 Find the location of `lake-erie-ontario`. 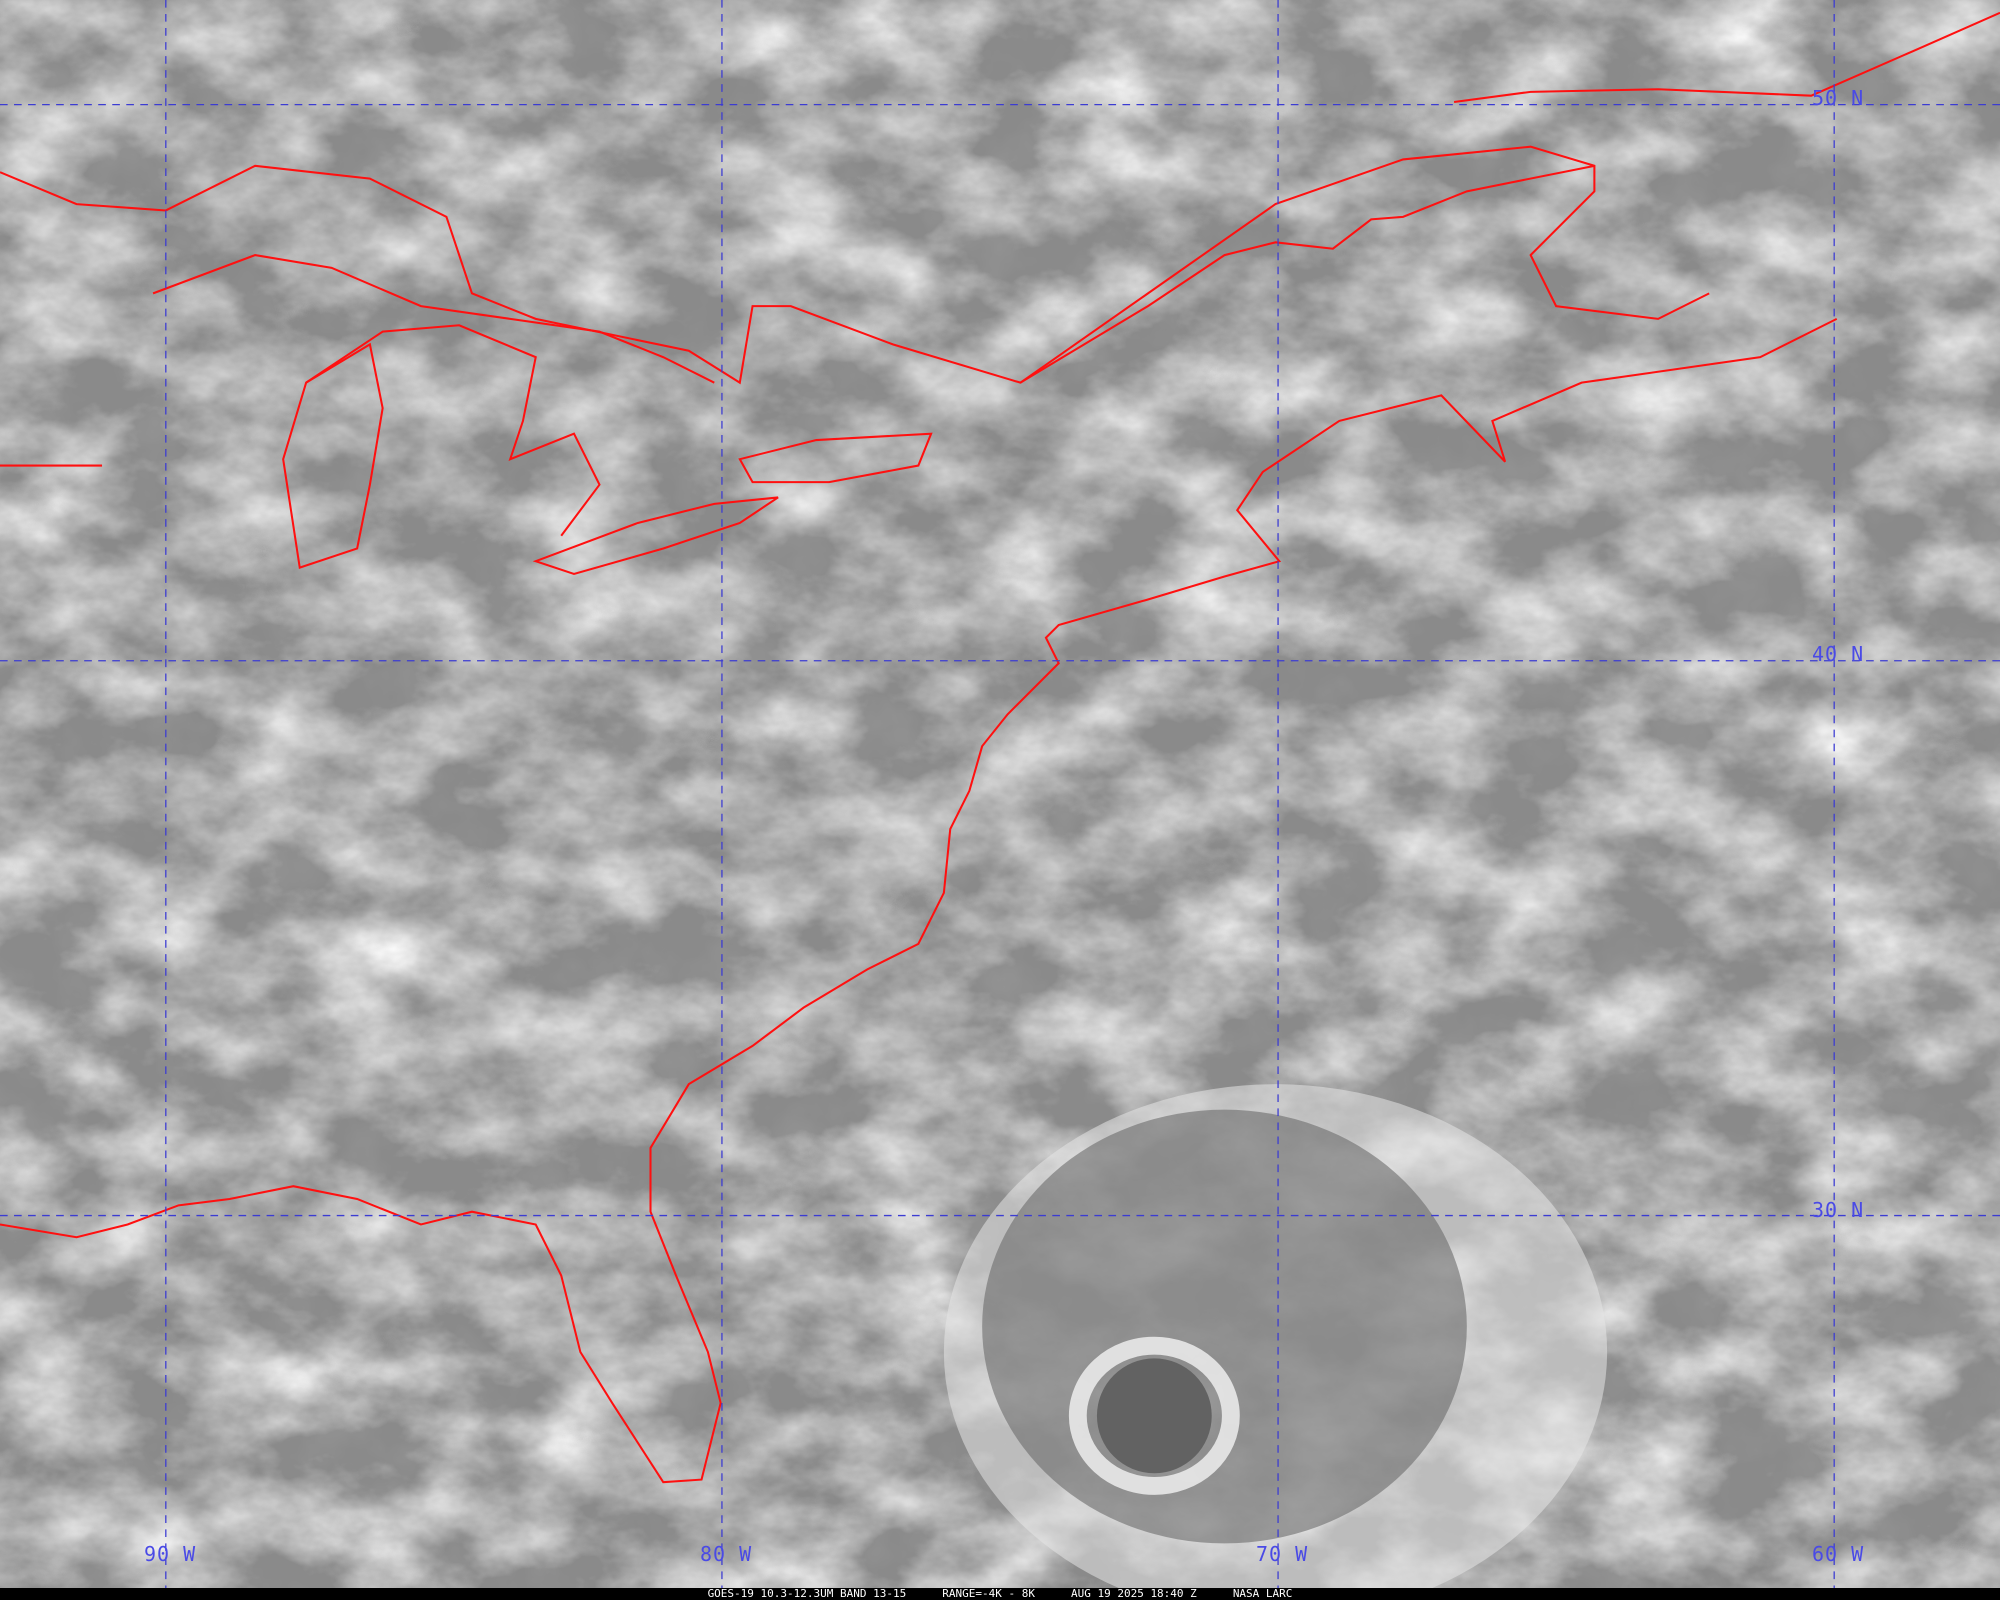

lake-erie-ontario is located at coordinates (732, 504).